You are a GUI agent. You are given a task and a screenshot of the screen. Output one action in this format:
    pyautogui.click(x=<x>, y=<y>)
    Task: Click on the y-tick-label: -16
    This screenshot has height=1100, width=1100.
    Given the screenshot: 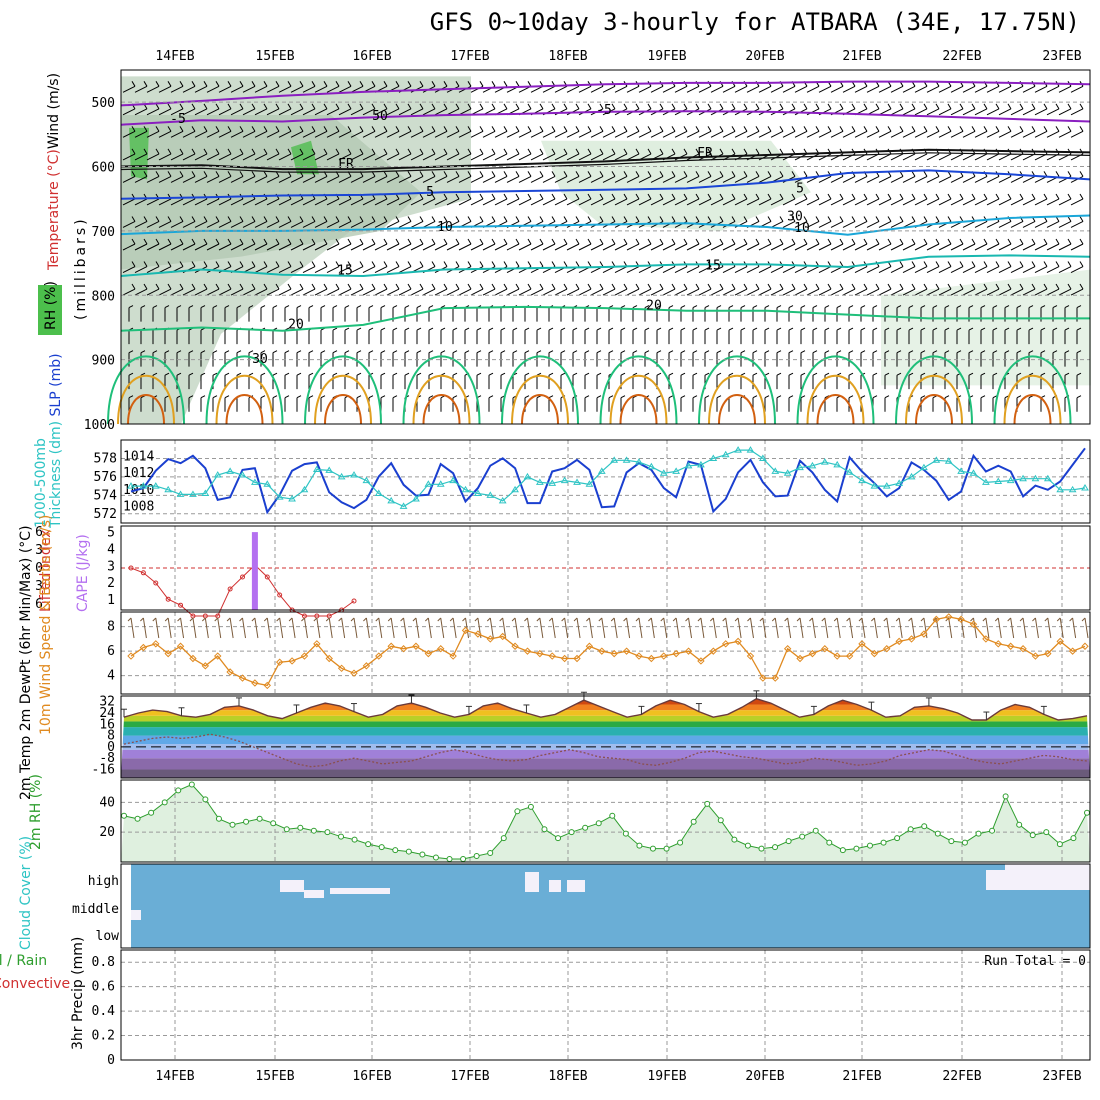 What is the action you would take?
    pyautogui.click(x=103, y=770)
    